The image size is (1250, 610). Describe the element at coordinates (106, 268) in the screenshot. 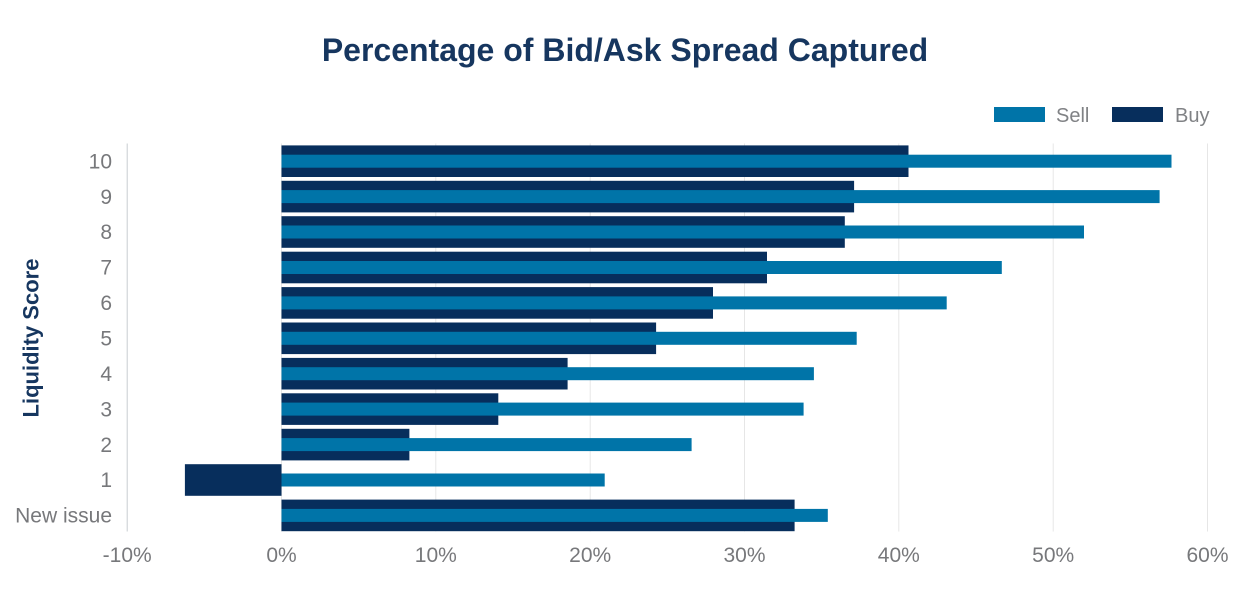

I see `svg-text: 7` at that location.